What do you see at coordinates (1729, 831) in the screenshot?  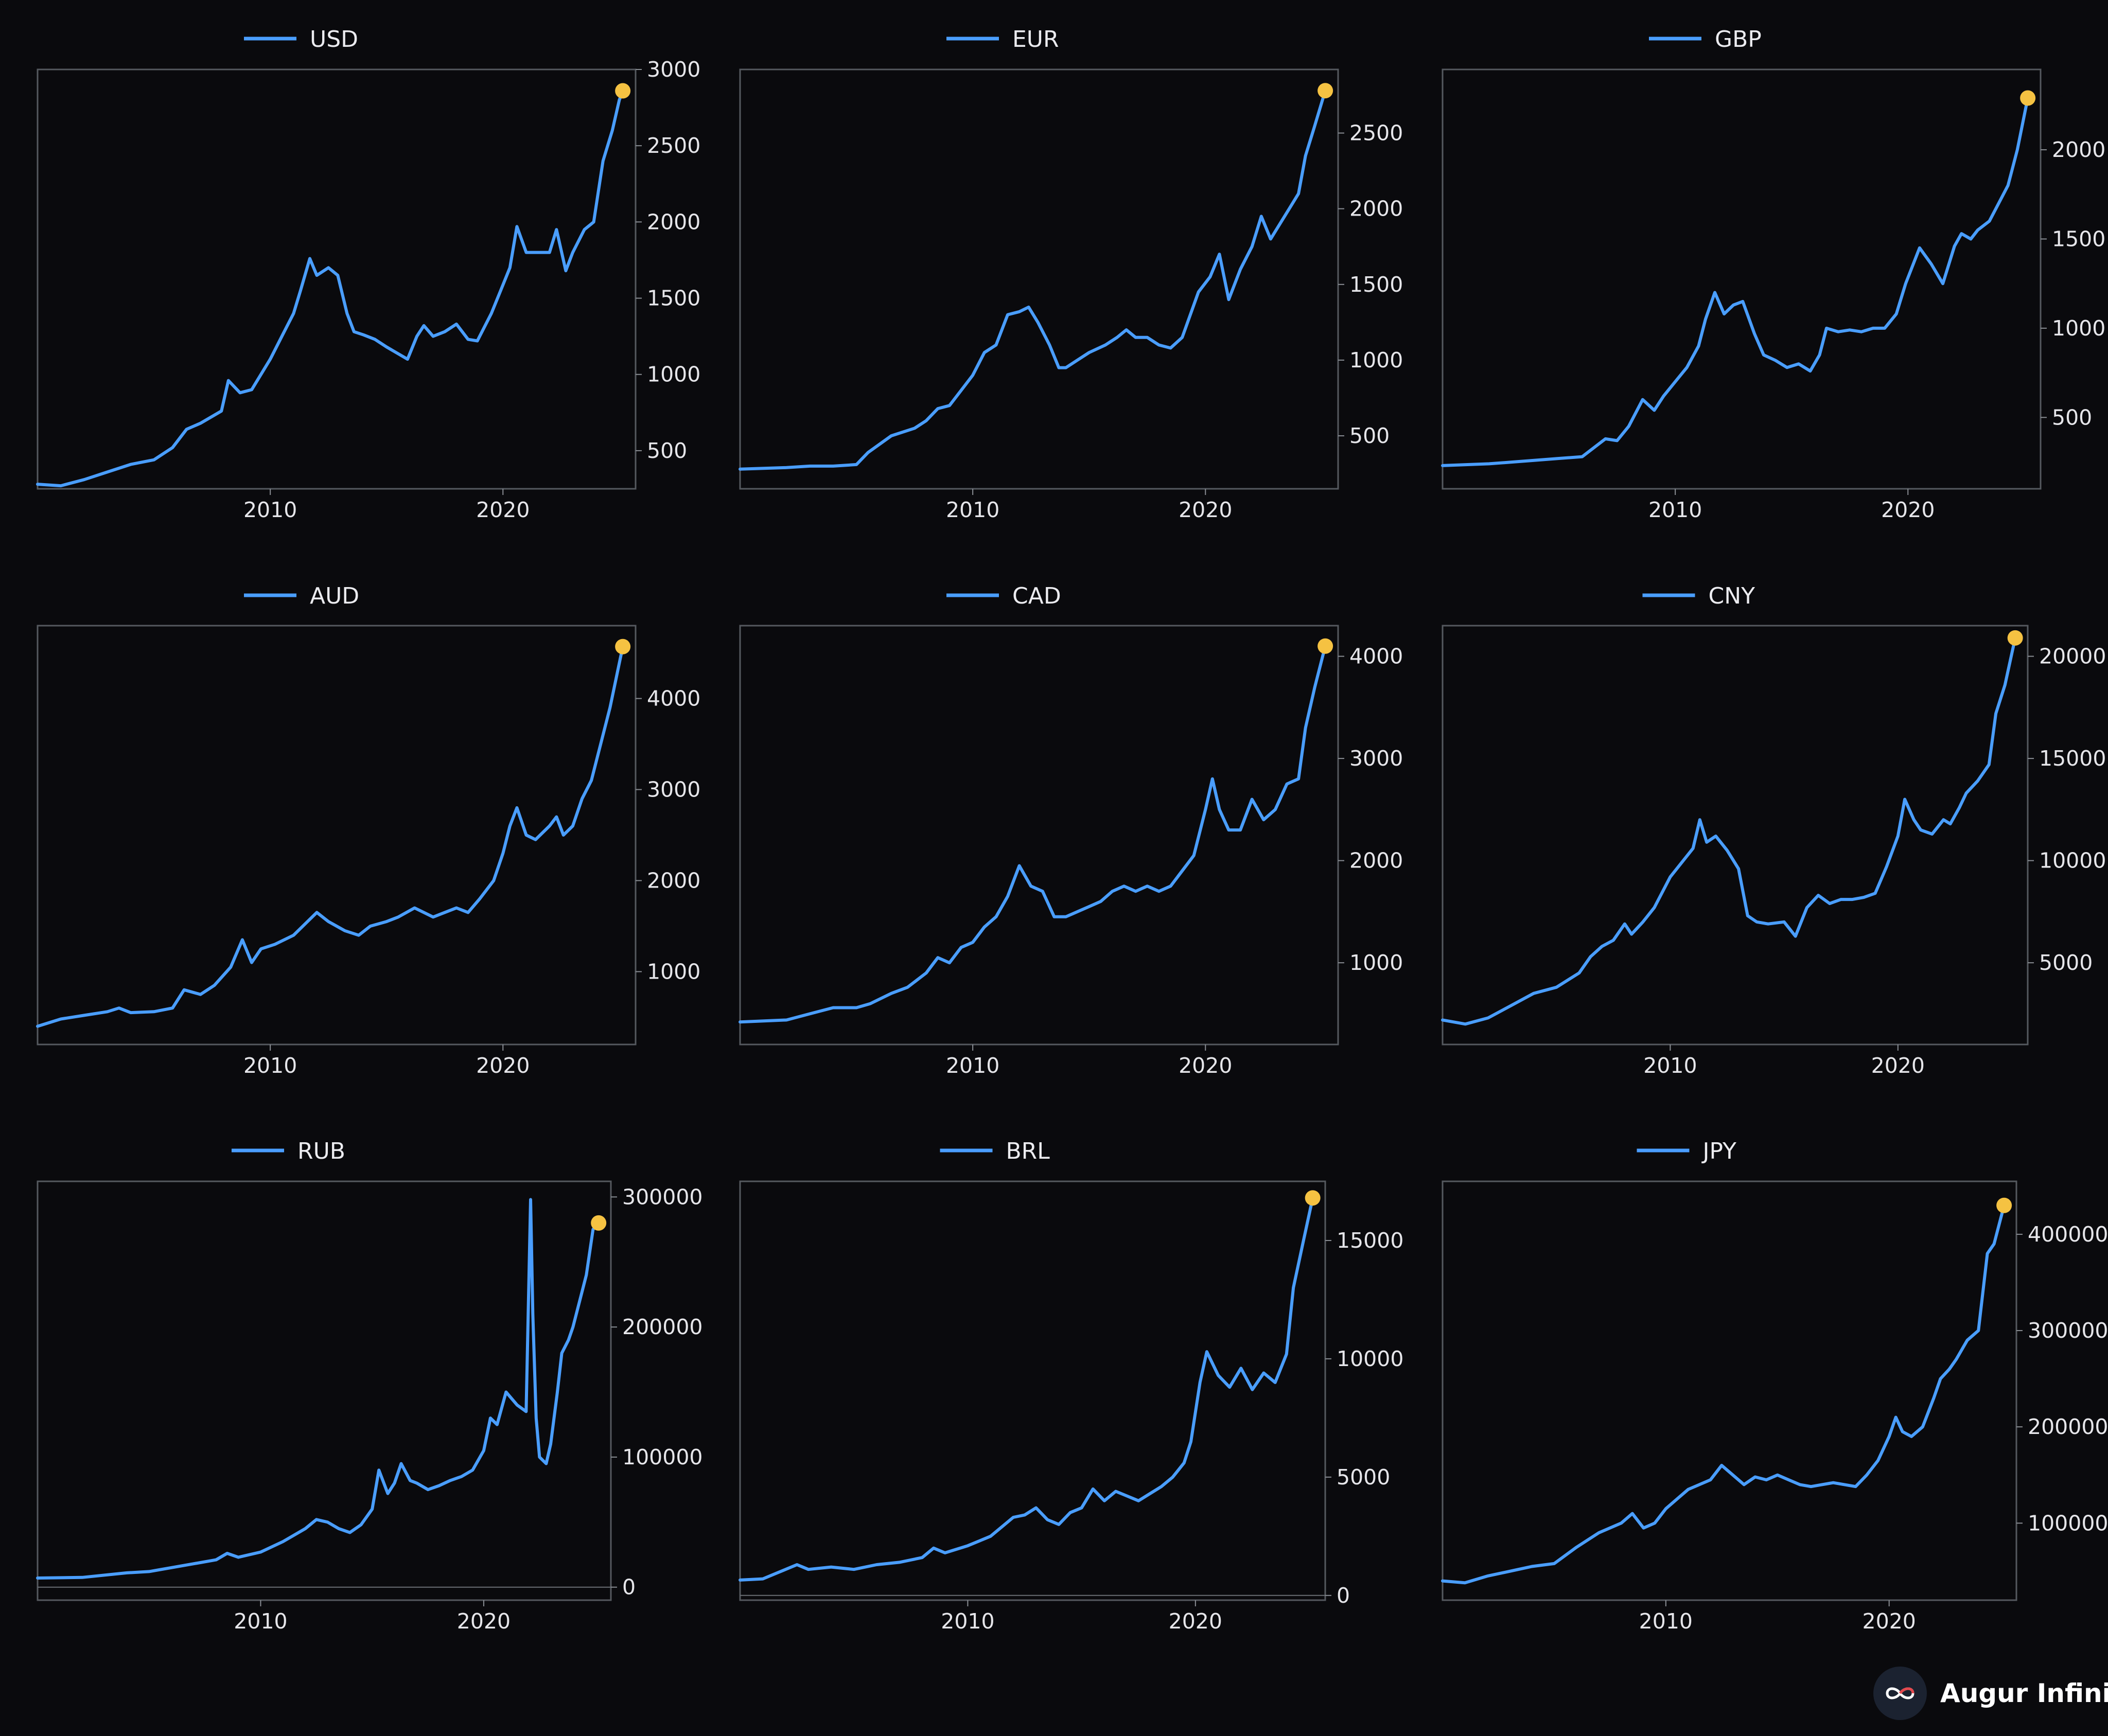 I see `series-line-cny` at bounding box center [1729, 831].